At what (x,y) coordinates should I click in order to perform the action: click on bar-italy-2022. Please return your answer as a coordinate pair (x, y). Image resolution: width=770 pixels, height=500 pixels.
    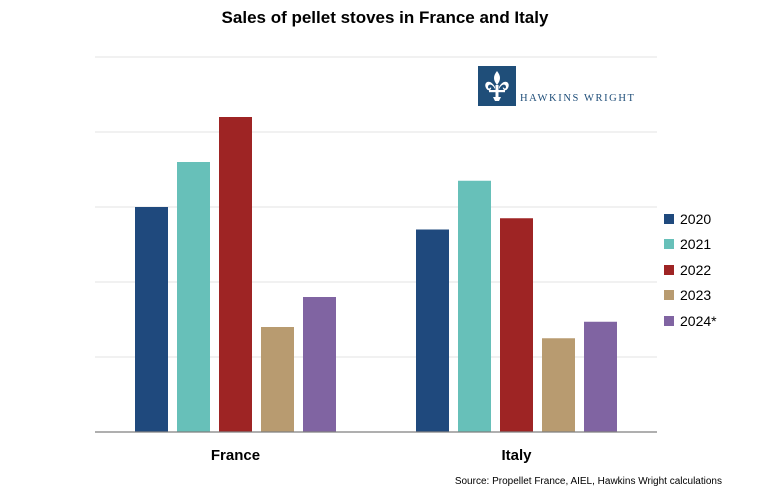
    Looking at the image, I should click on (516, 325).